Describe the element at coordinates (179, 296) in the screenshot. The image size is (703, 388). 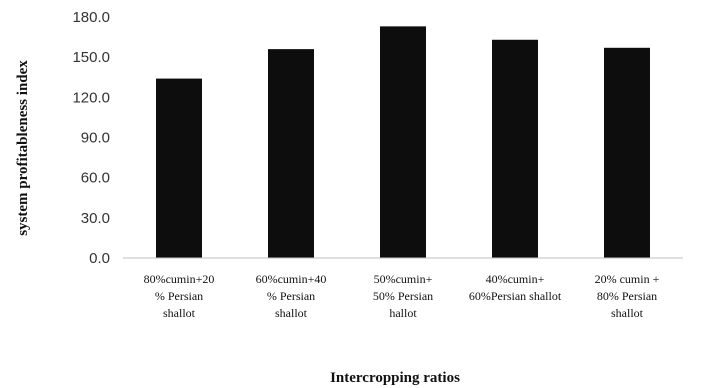
I see `x-tick-label: 80%cumin+20% Persian shallot` at that location.